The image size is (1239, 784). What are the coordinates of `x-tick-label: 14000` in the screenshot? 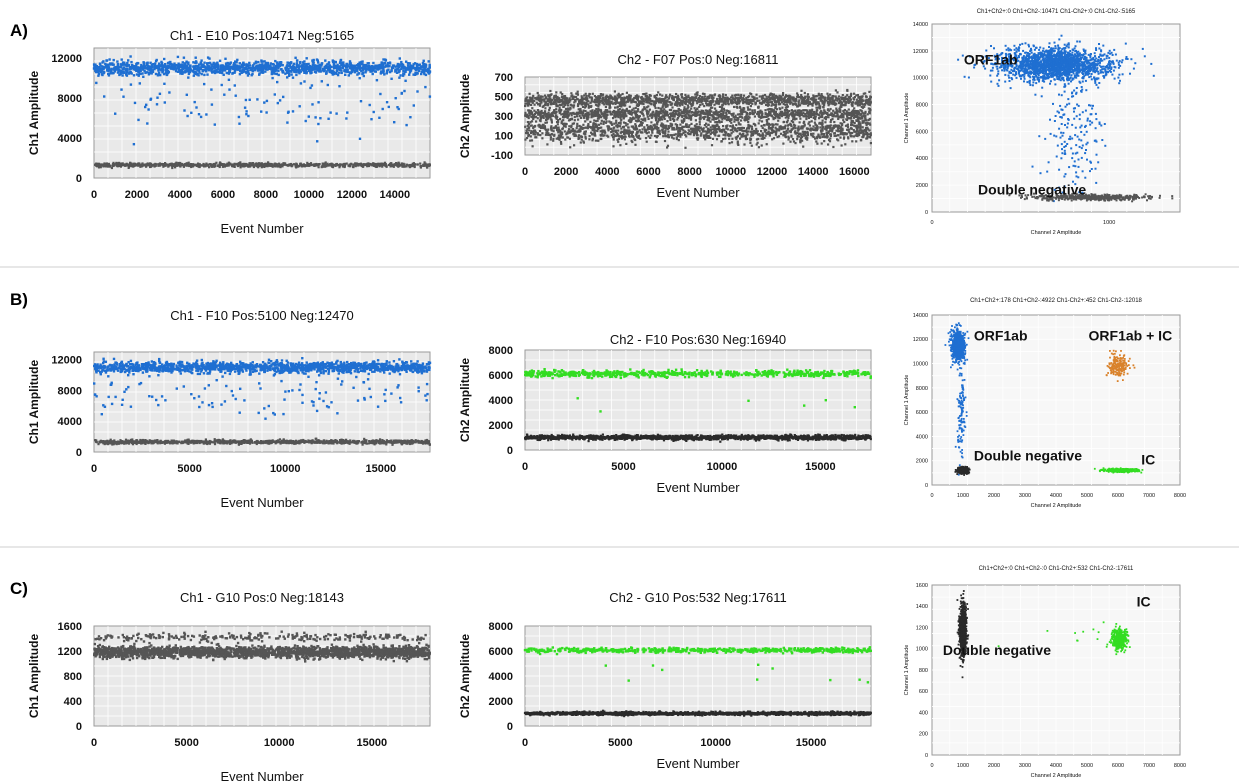 It's located at (395, 195).